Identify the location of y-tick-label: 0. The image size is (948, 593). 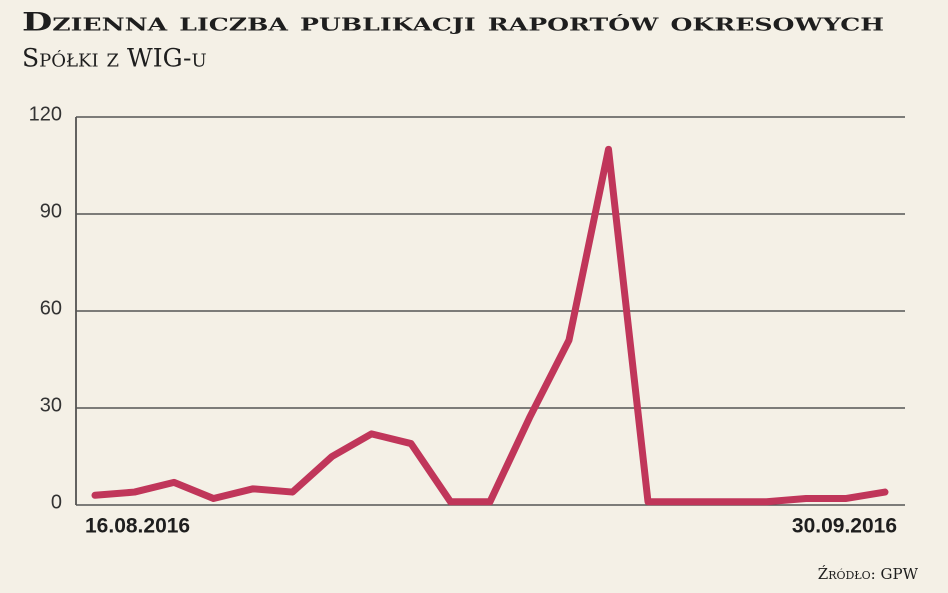
(56, 502).